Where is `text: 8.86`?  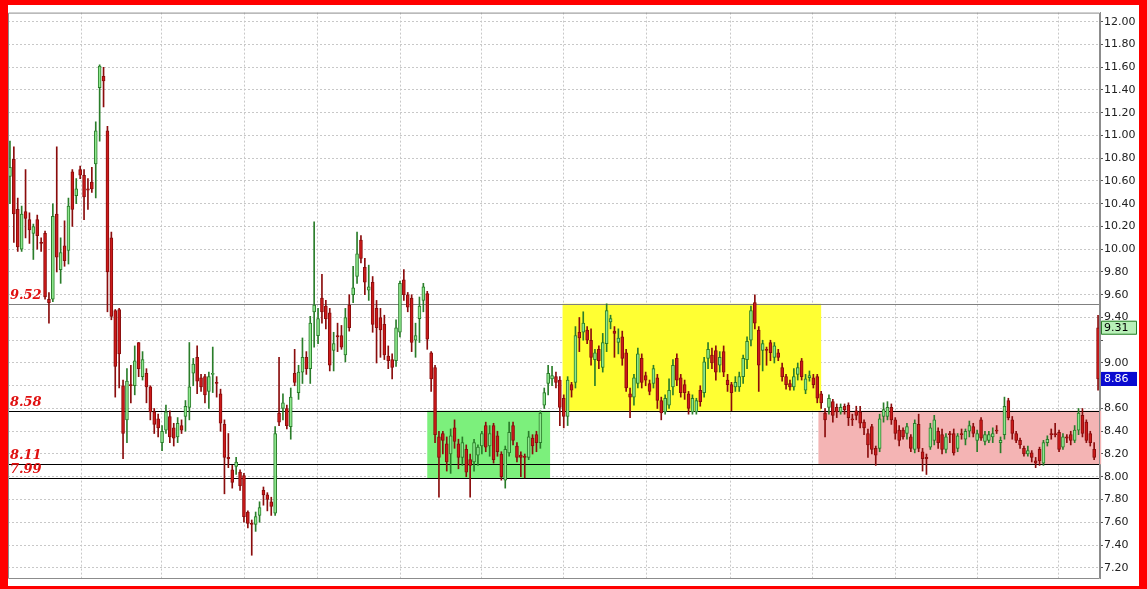 text: 8.86 is located at coordinates (1116, 378).